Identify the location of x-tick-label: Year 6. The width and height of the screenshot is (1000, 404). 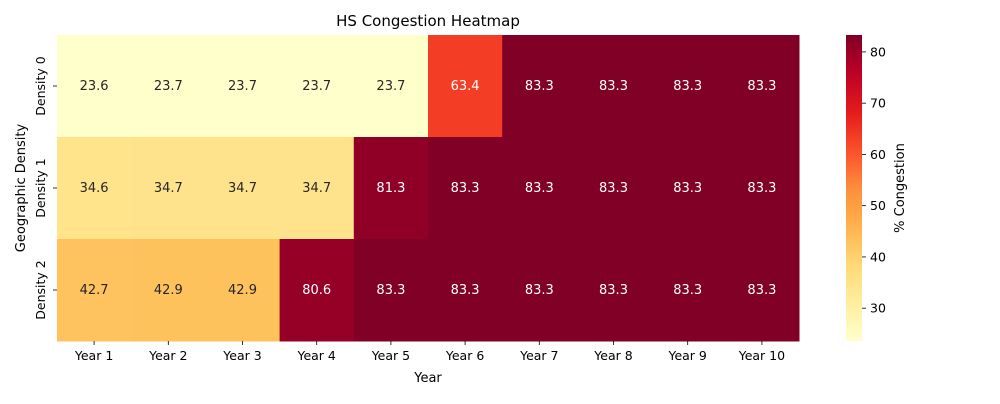
(464, 355).